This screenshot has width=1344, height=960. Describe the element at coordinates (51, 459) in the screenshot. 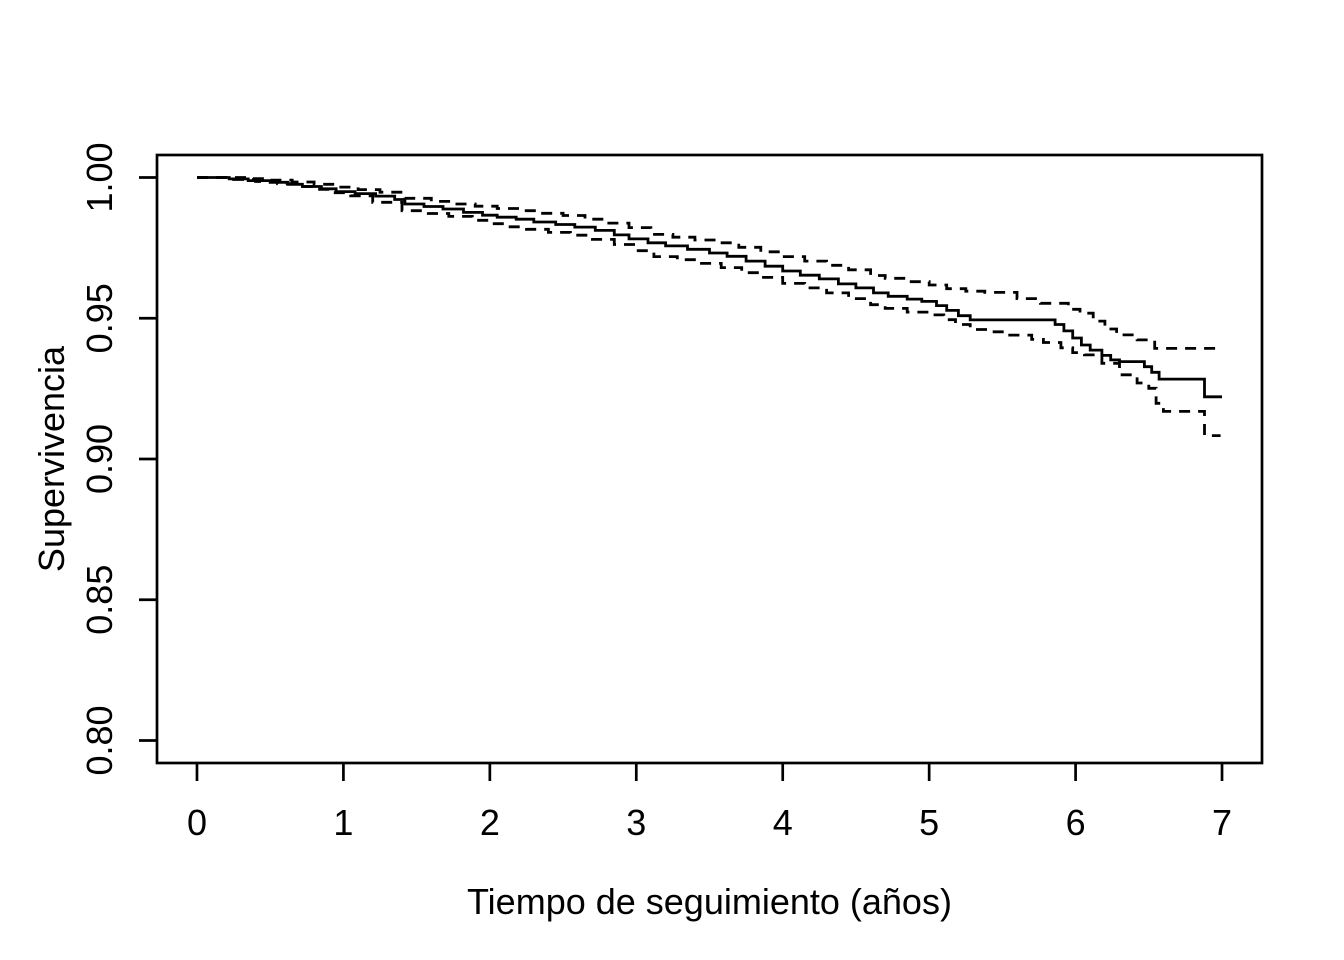

I see `y-axis-label: Supervivencia` at that location.